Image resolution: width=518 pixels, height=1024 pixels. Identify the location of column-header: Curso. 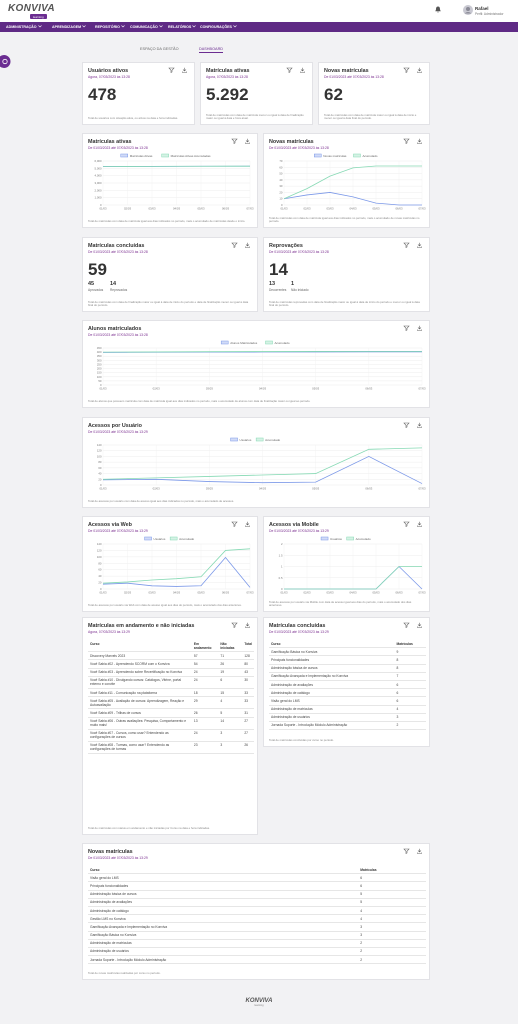
(332, 644).